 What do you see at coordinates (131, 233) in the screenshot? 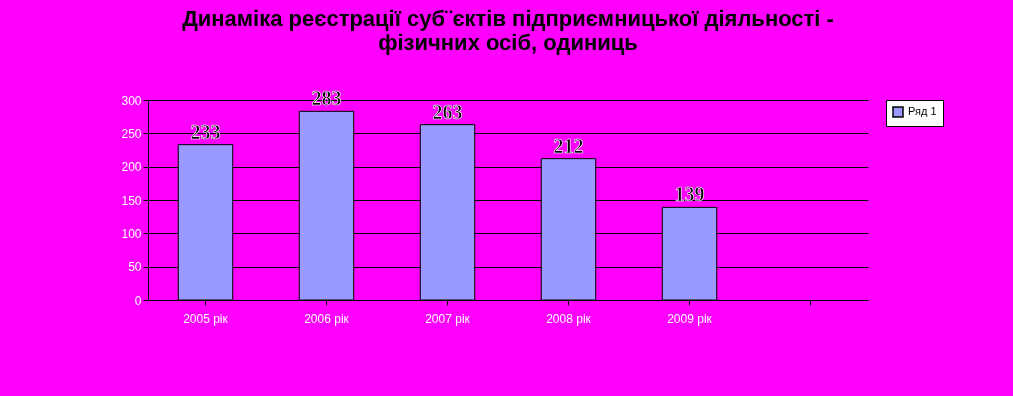
I see `y-tick-label: 100` at bounding box center [131, 233].